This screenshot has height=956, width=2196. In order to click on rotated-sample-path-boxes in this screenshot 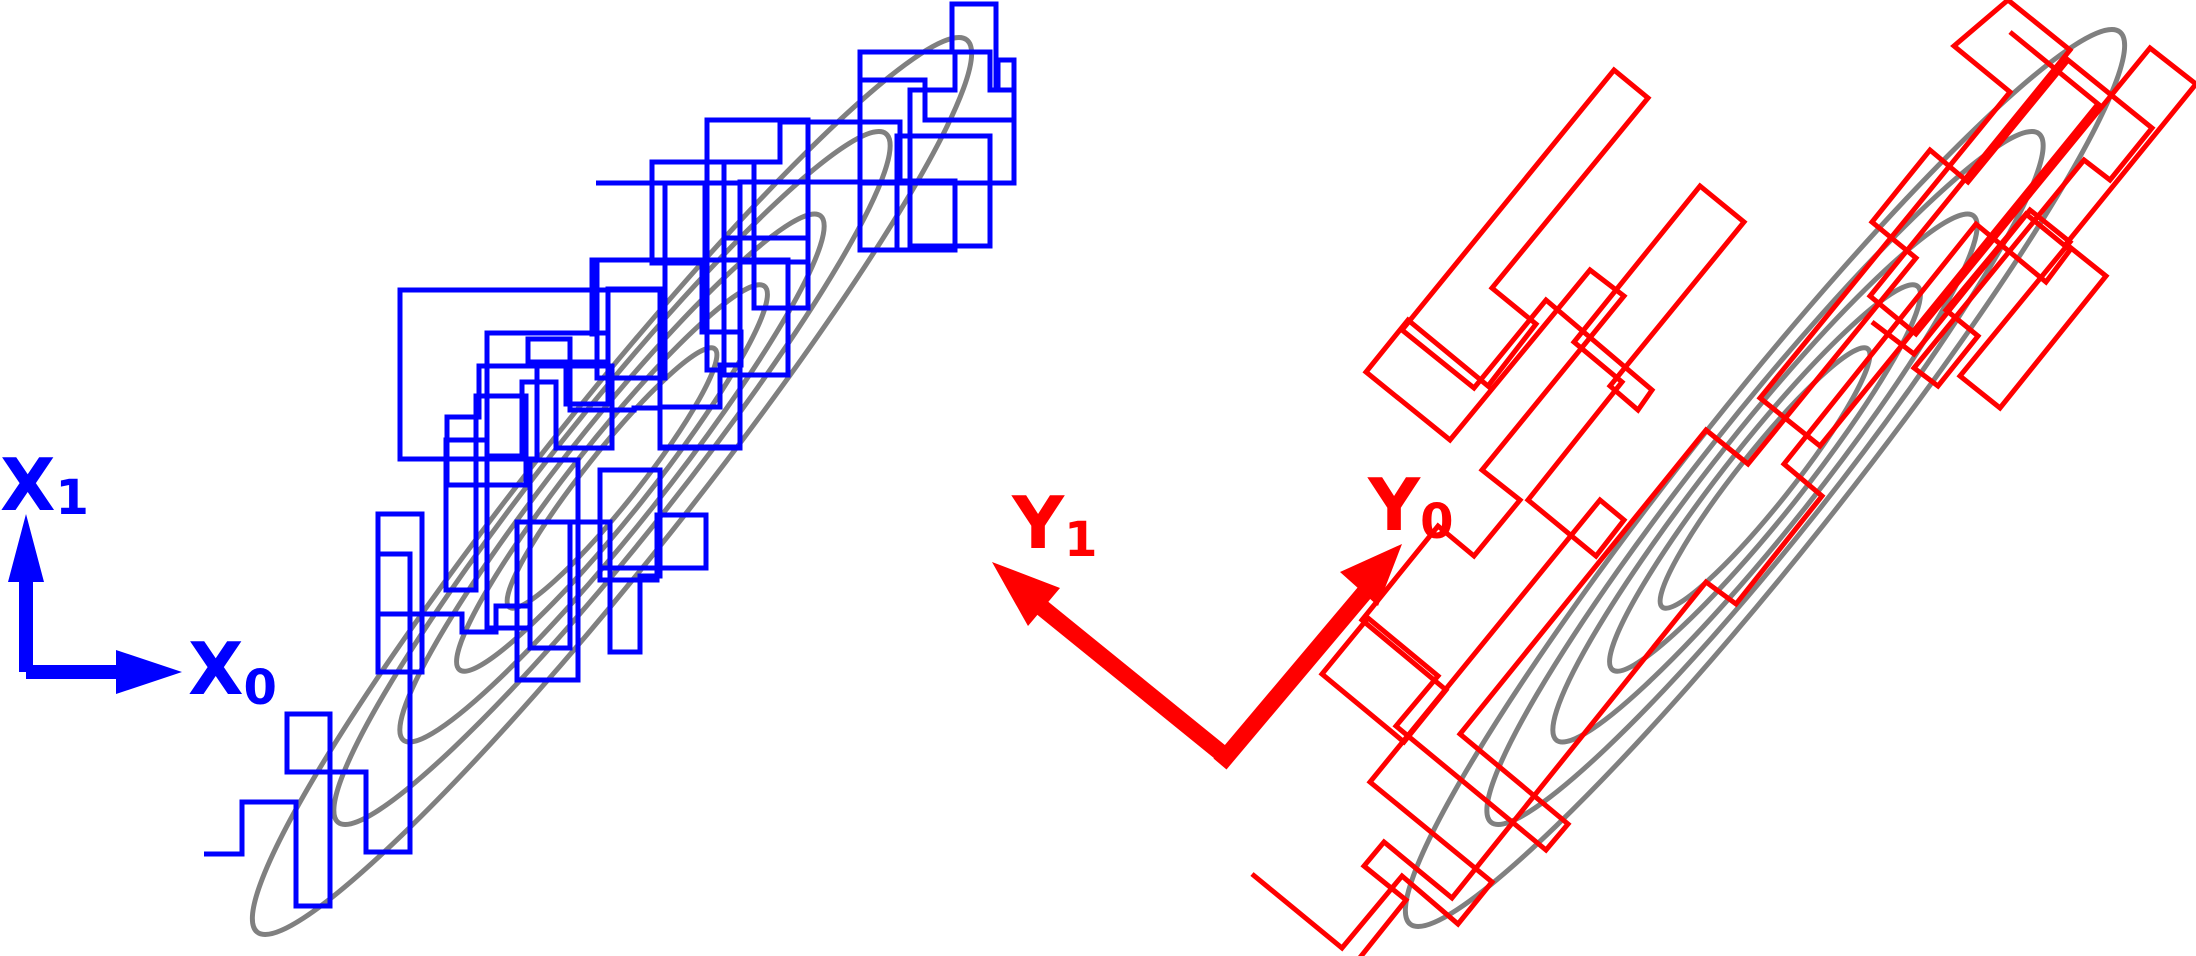, I will do `click(1976, 225)`.